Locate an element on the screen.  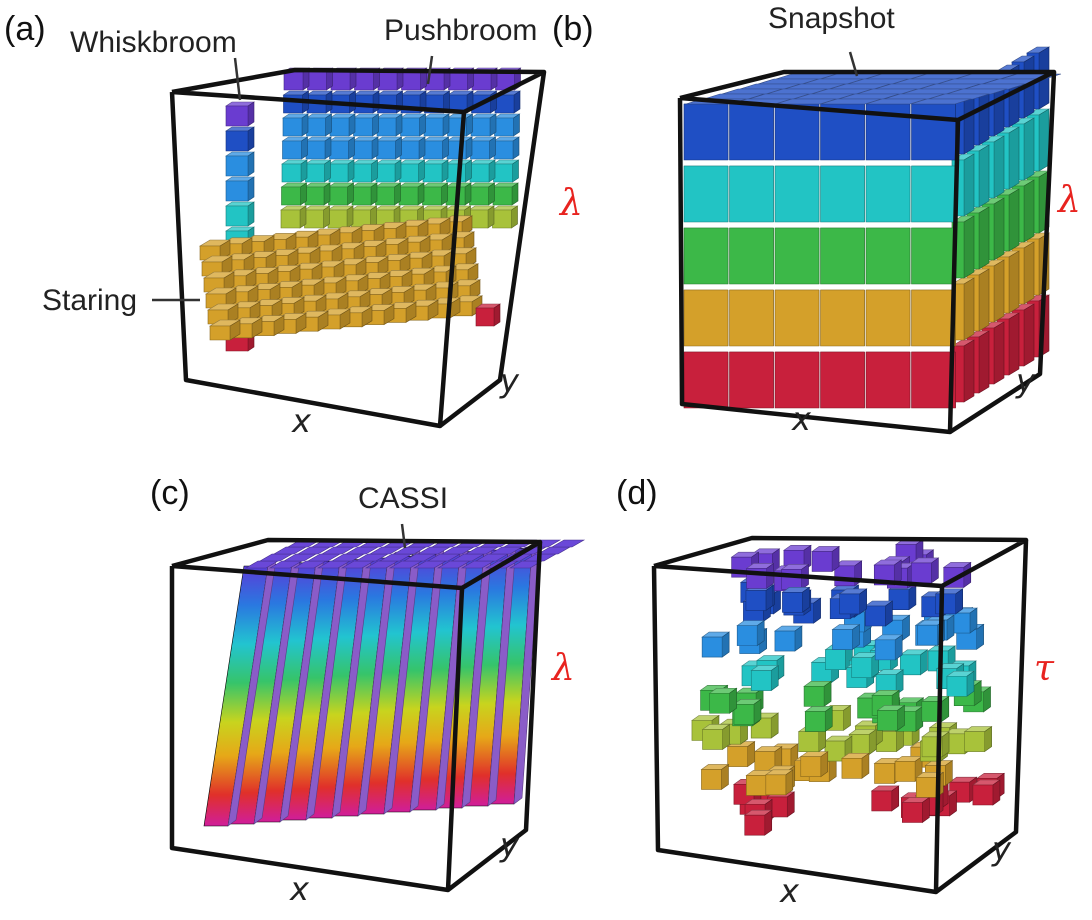
callout-pushbroom: Pushbroom is located at coordinates (460, 30).